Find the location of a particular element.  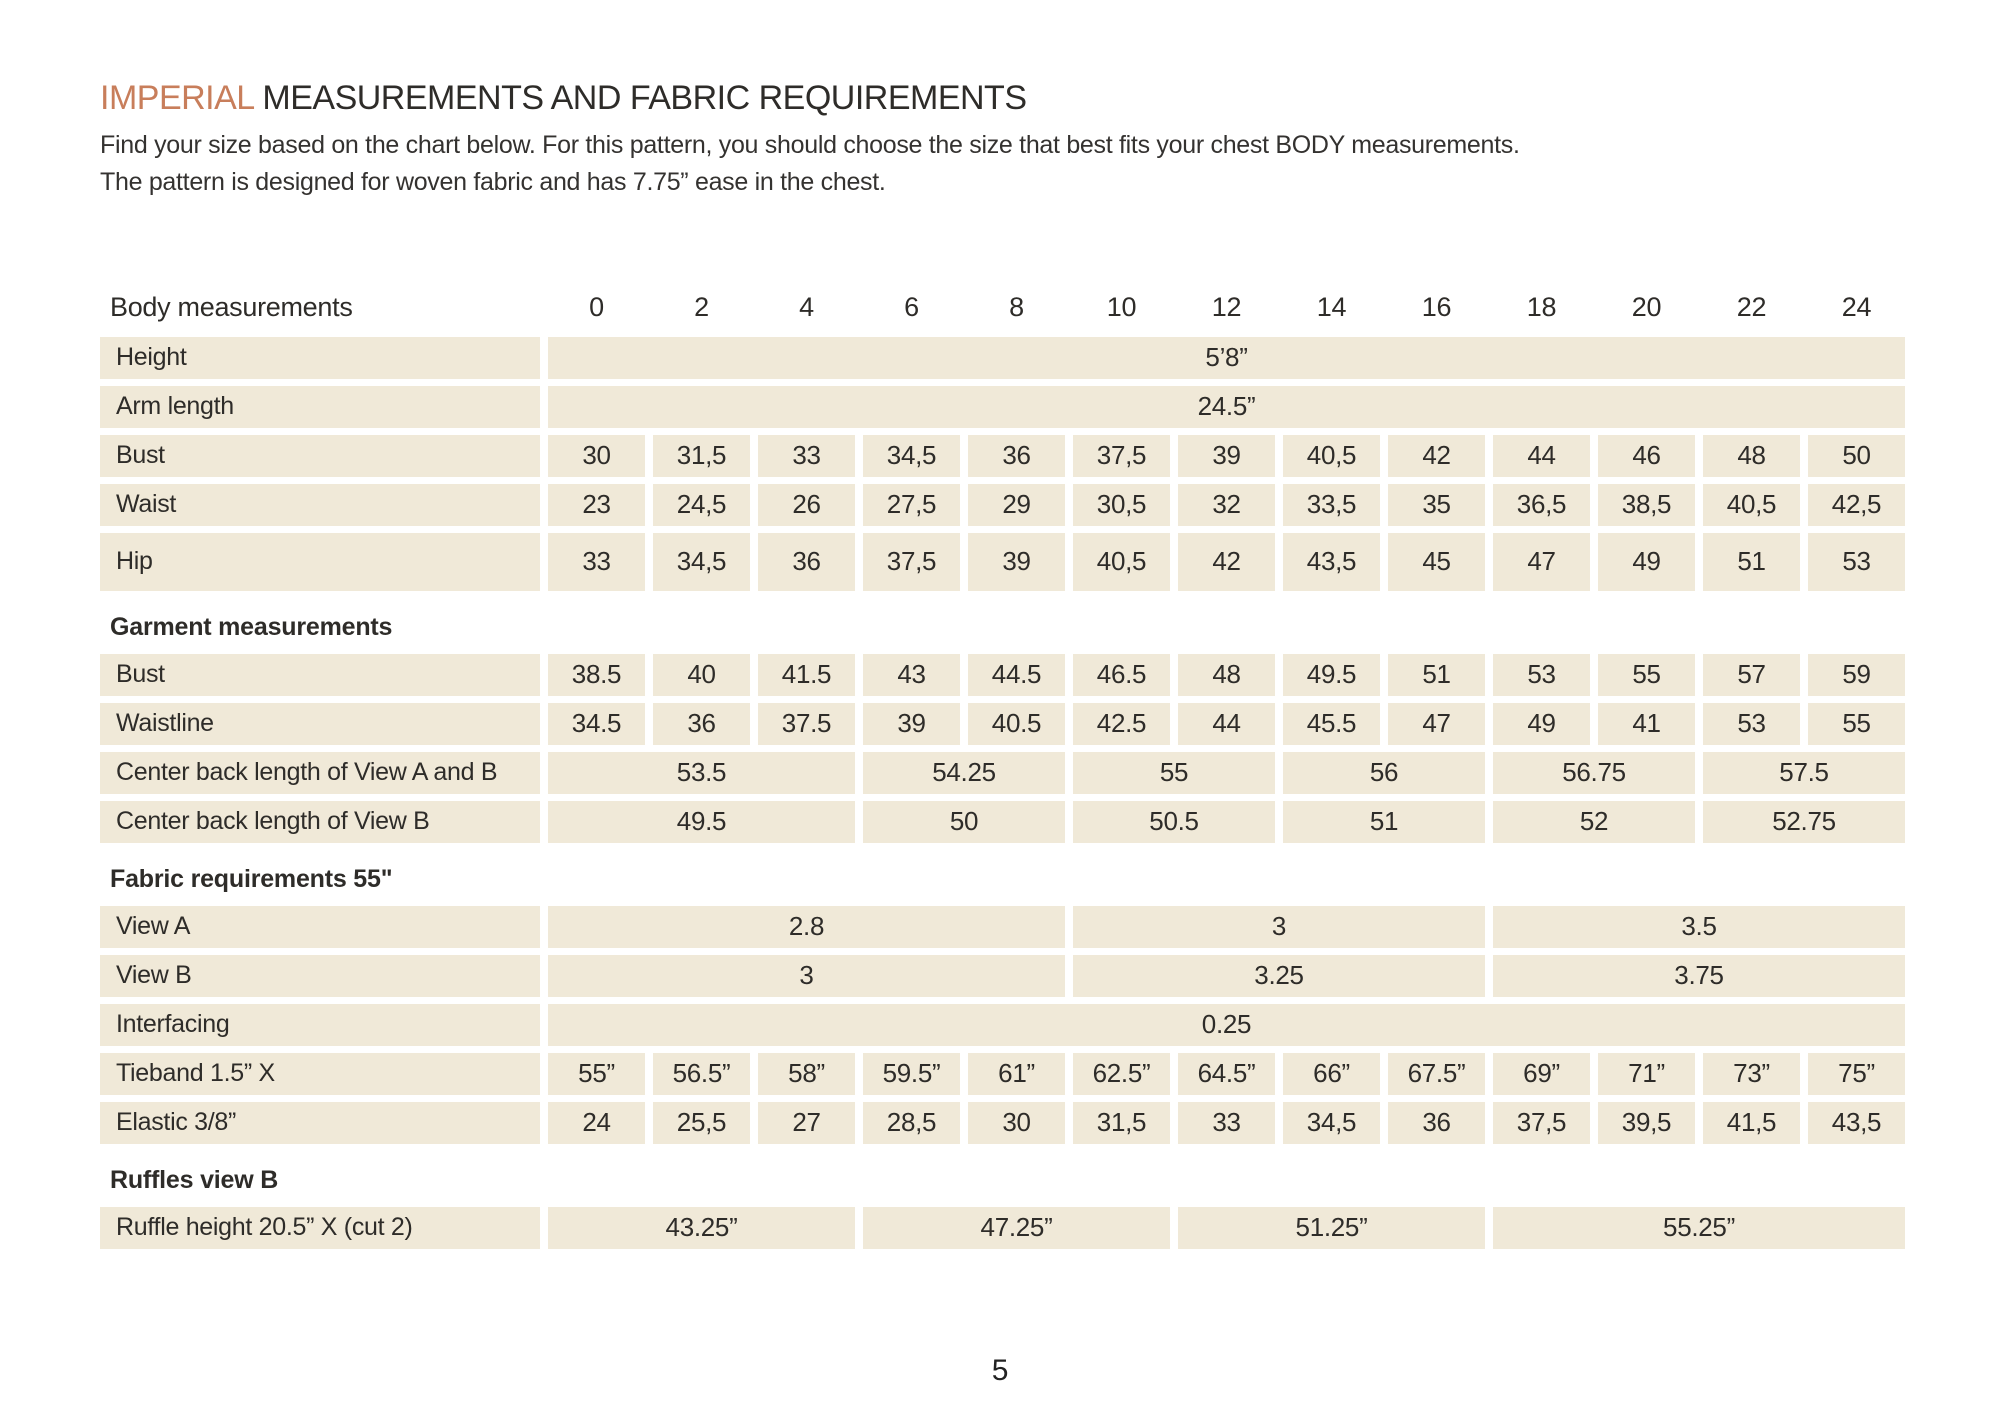

value-cell: 64.5” is located at coordinates (1226, 1073).